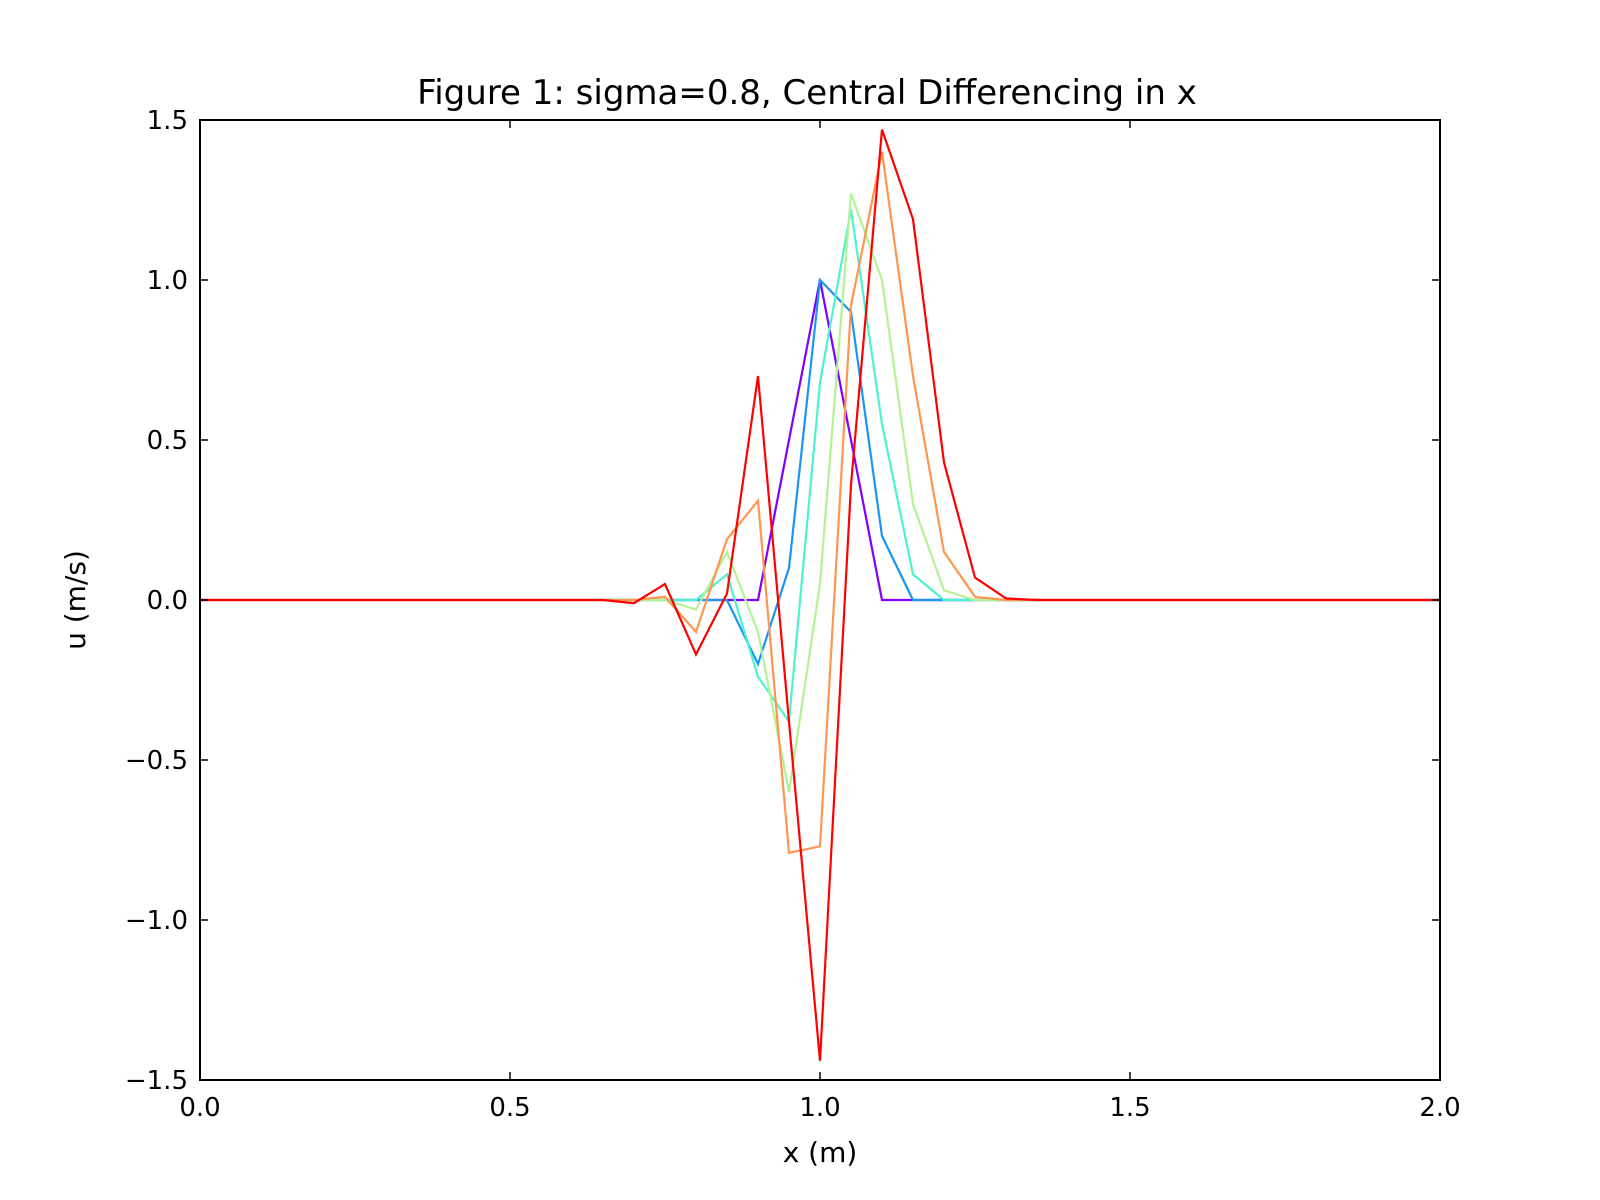 This screenshot has width=1600, height=1200. Describe the element at coordinates (167, 121) in the screenshot. I see `y-tick-label: 1.5` at that location.